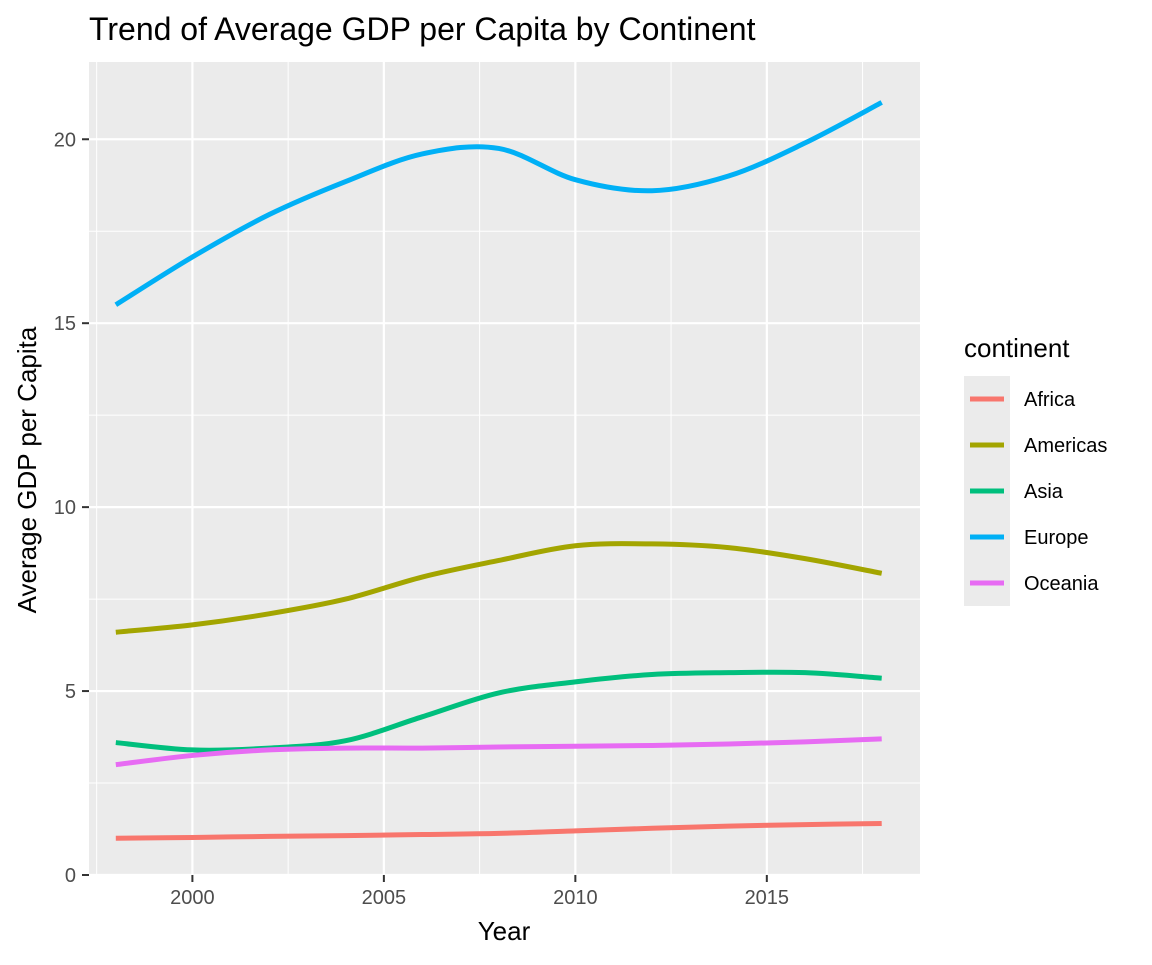 This screenshot has width=1152, height=965. Describe the element at coordinates (767, 898) in the screenshot. I see `x-tick-label: 2015` at that location.